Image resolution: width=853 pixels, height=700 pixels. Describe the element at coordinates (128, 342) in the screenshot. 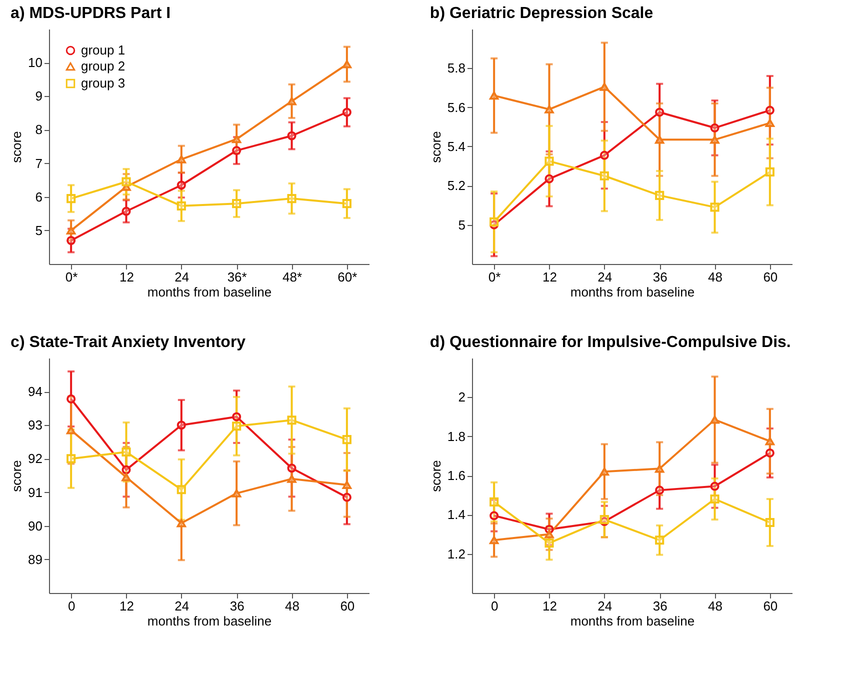

I see `chart-title: c) State-Trait Anxiety Inventory` at that location.